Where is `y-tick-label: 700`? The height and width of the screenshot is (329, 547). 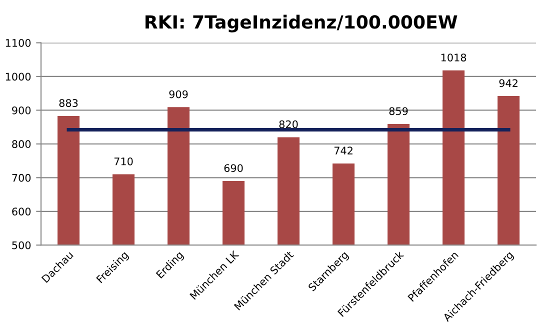
y-tick-label: 700 is located at coordinates (21, 178).